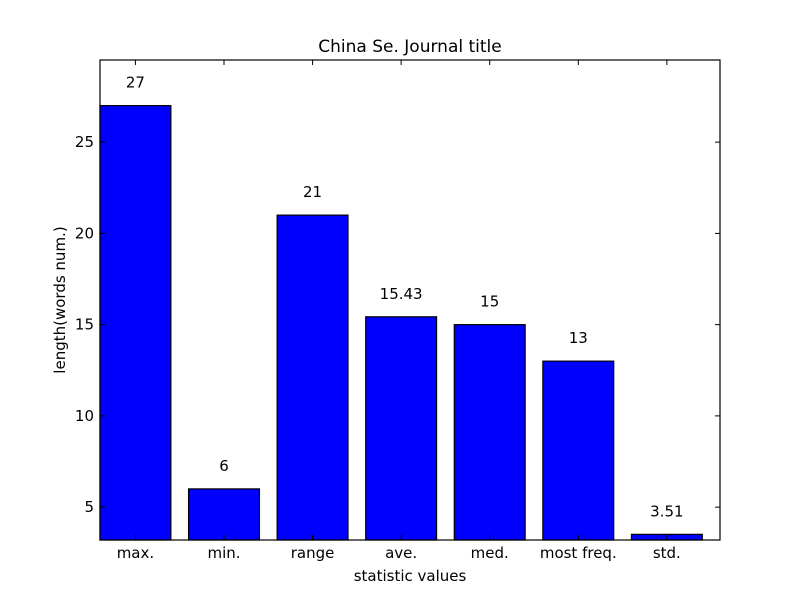 The width and height of the screenshot is (800, 600). What do you see at coordinates (135, 83) in the screenshot?
I see `data-label: 27` at bounding box center [135, 83].